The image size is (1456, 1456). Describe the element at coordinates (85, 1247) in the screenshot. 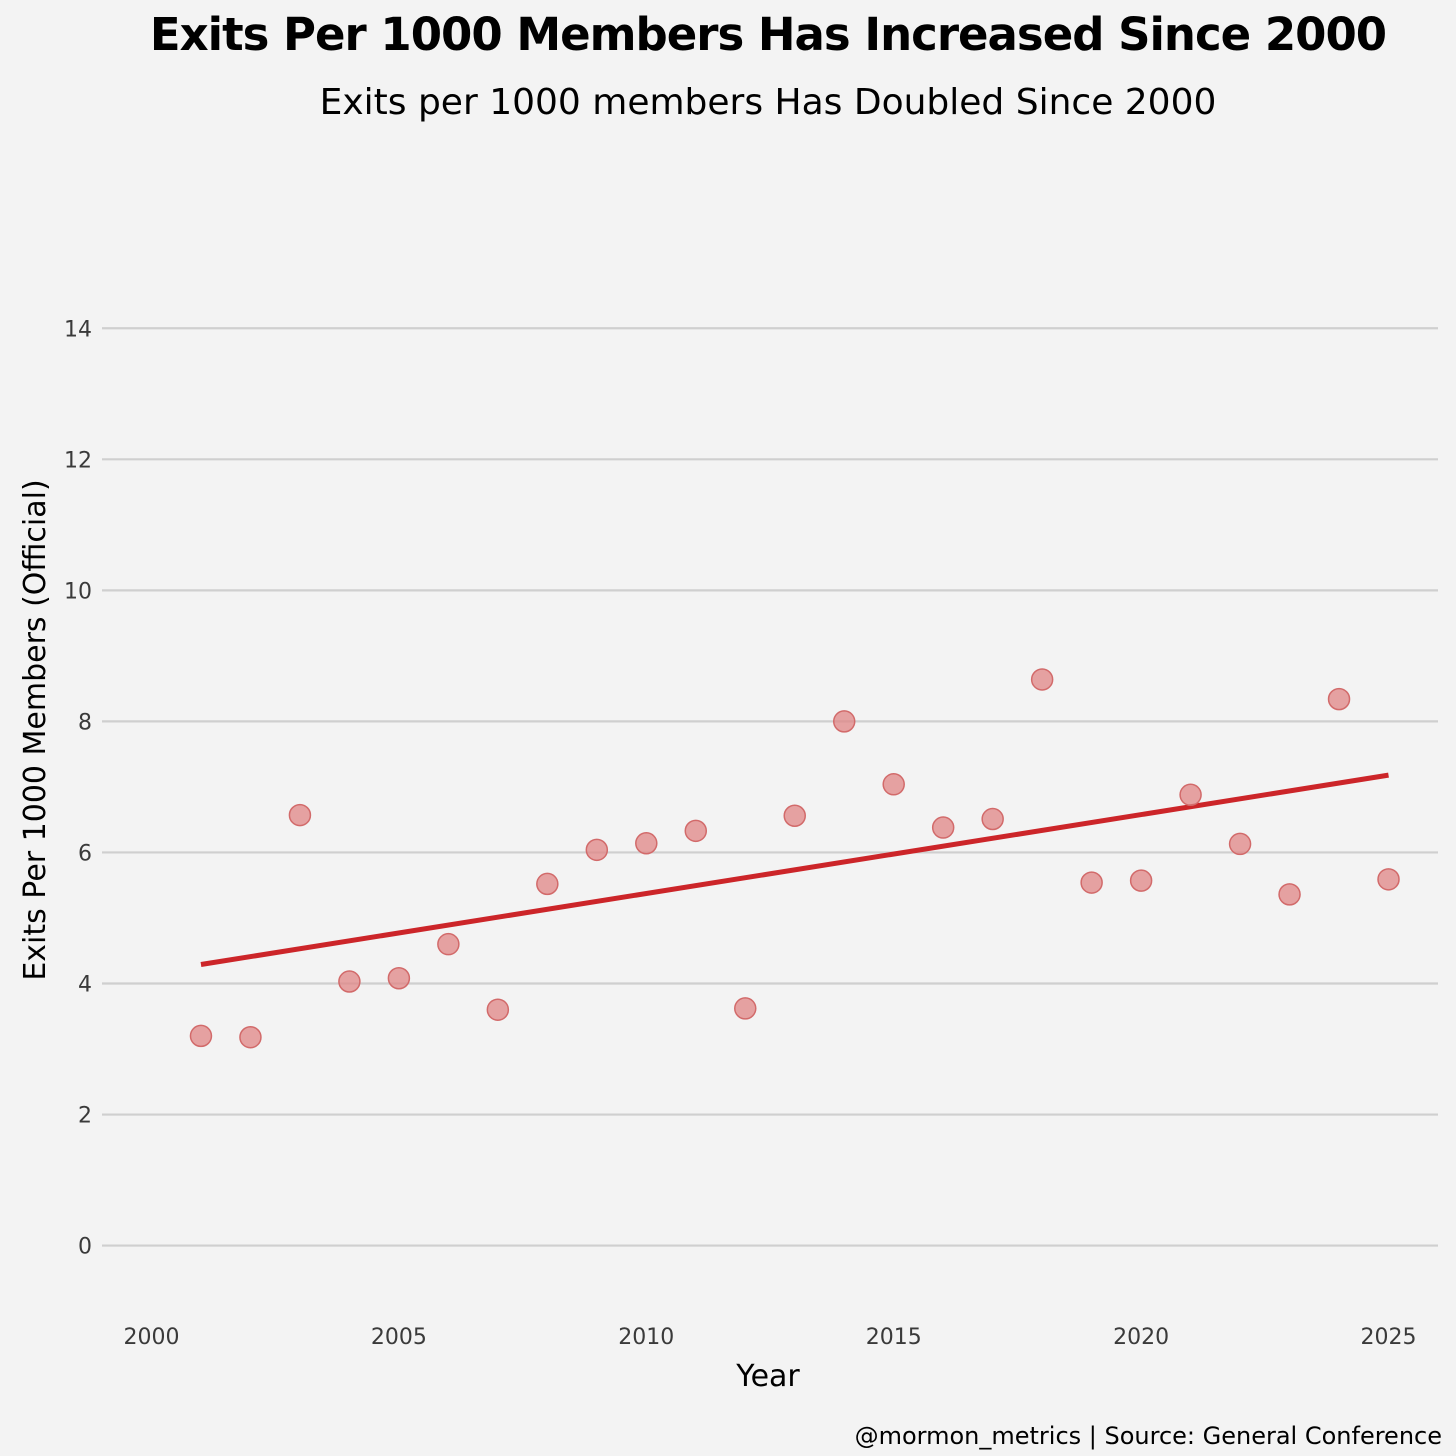

I see `y-tick-label: 0` at that location.